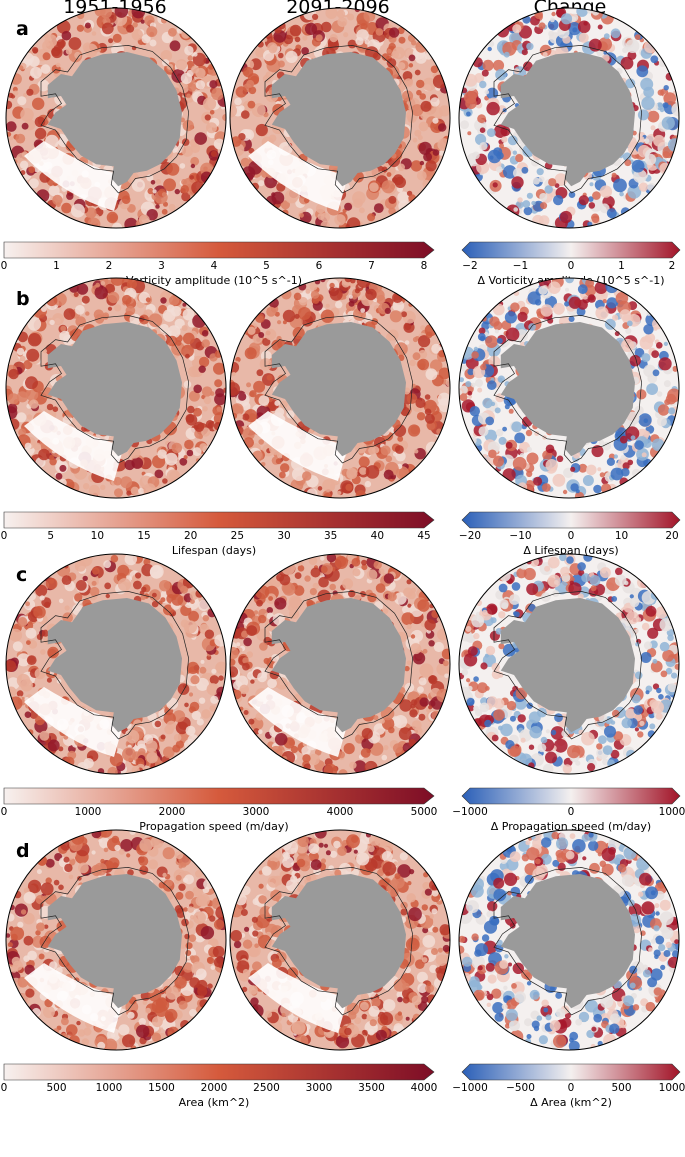  What do you see at coordinates (144, 536) in the screenshot?
I see `colorbar-tick-label: 15` at bounding box center [144, 536].